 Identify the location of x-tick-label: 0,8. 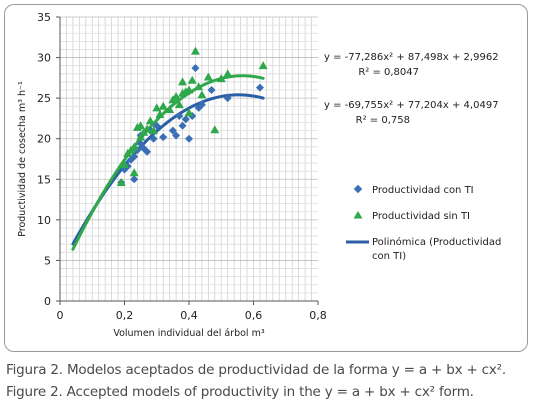
(318, 315).